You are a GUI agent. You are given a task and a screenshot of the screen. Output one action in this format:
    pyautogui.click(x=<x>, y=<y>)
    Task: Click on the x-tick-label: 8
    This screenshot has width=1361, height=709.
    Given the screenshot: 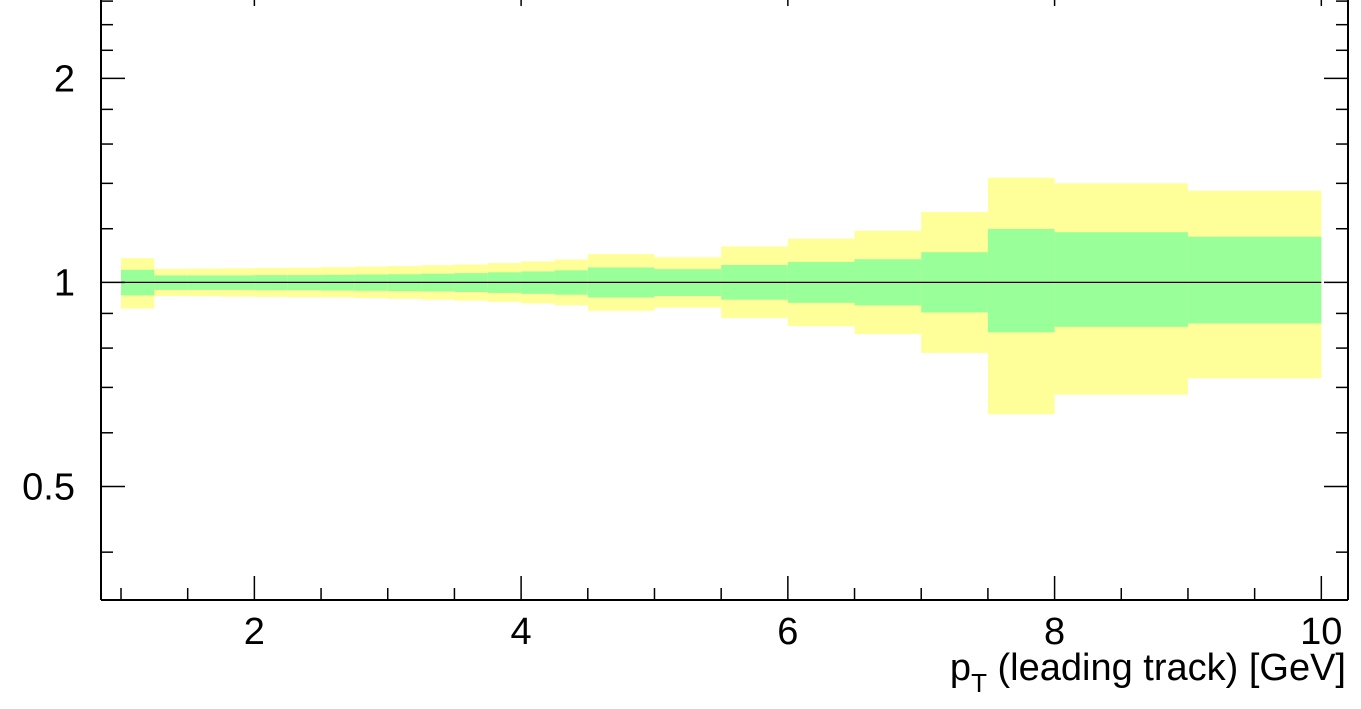 What is the action you would take?
    pyautogui.click(x=1054, y=632)
    